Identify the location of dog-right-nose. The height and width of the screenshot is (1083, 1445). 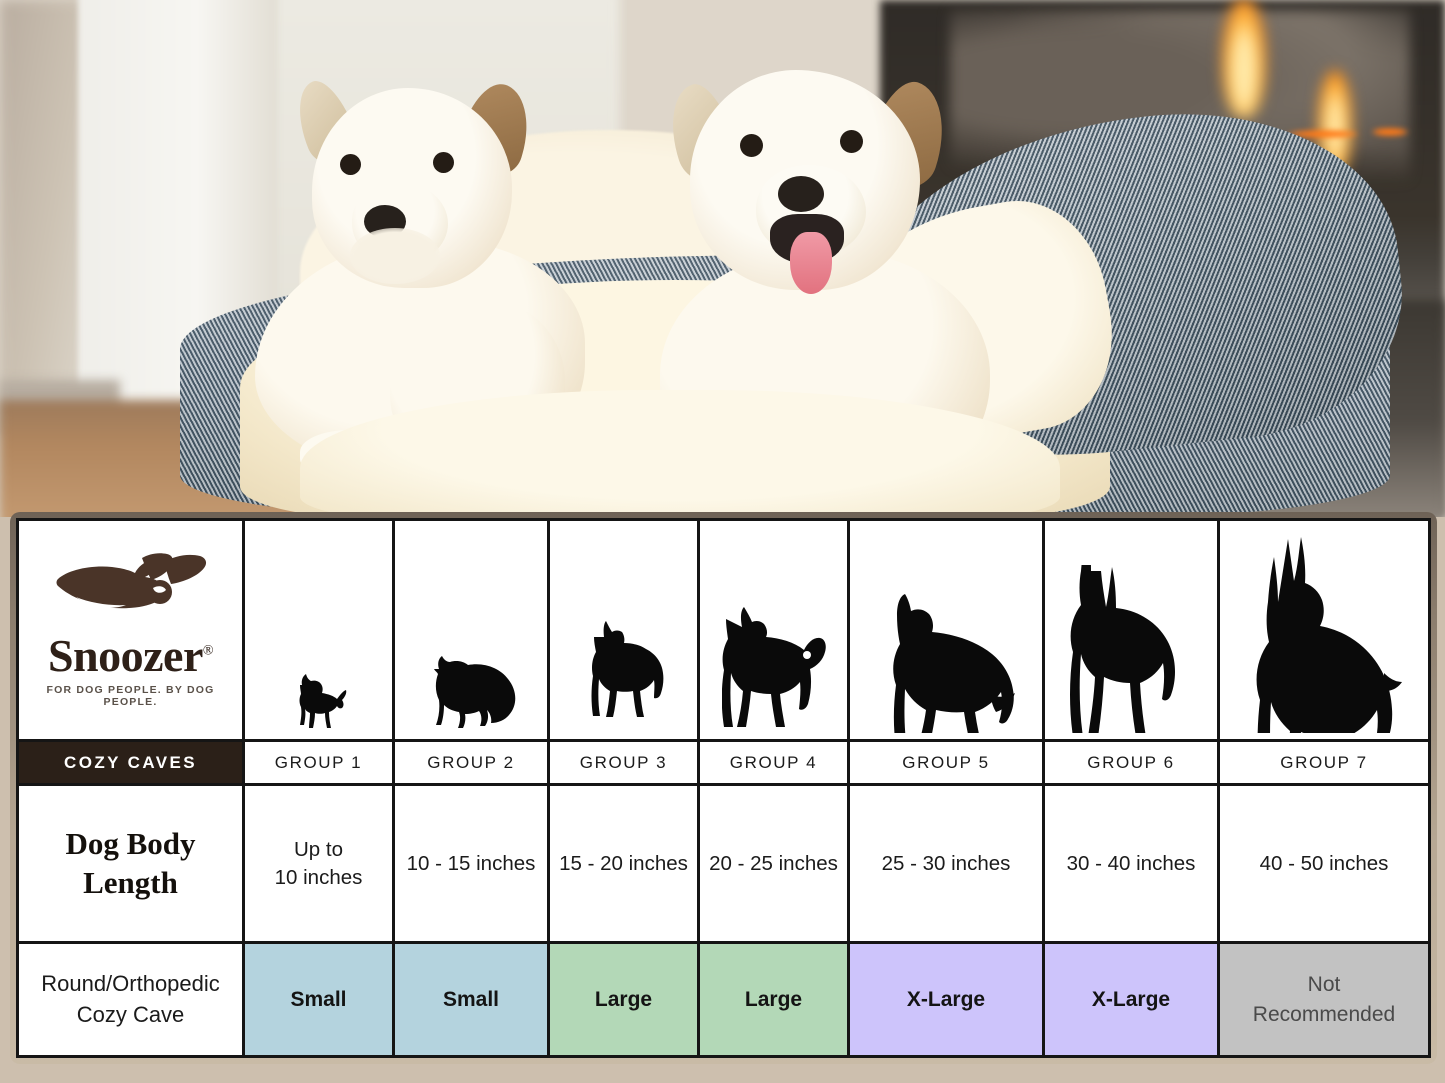
(801, 194).